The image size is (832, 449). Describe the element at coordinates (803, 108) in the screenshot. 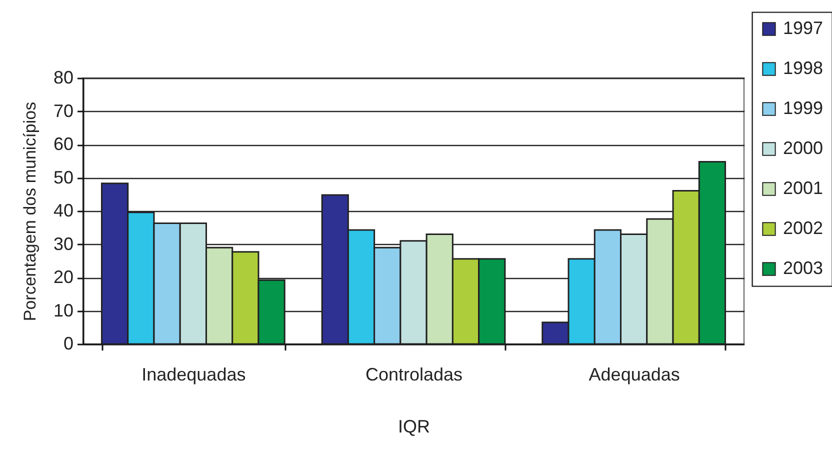

I see `legend-label: 1999` at that location.